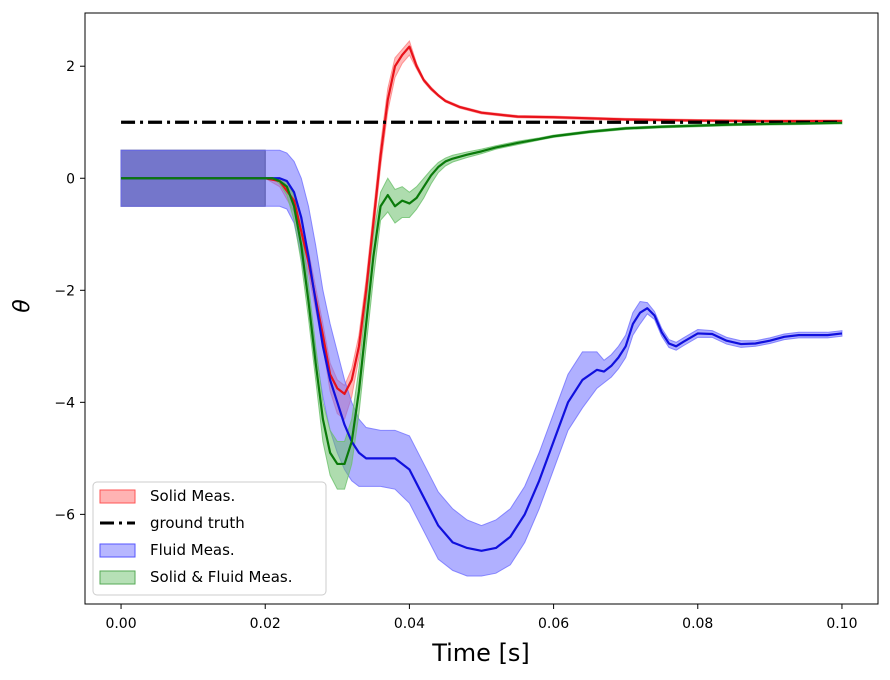 This screenshot has height=680, width=890. I want to click on x-axis-title: Time [s], so click(480, 653).